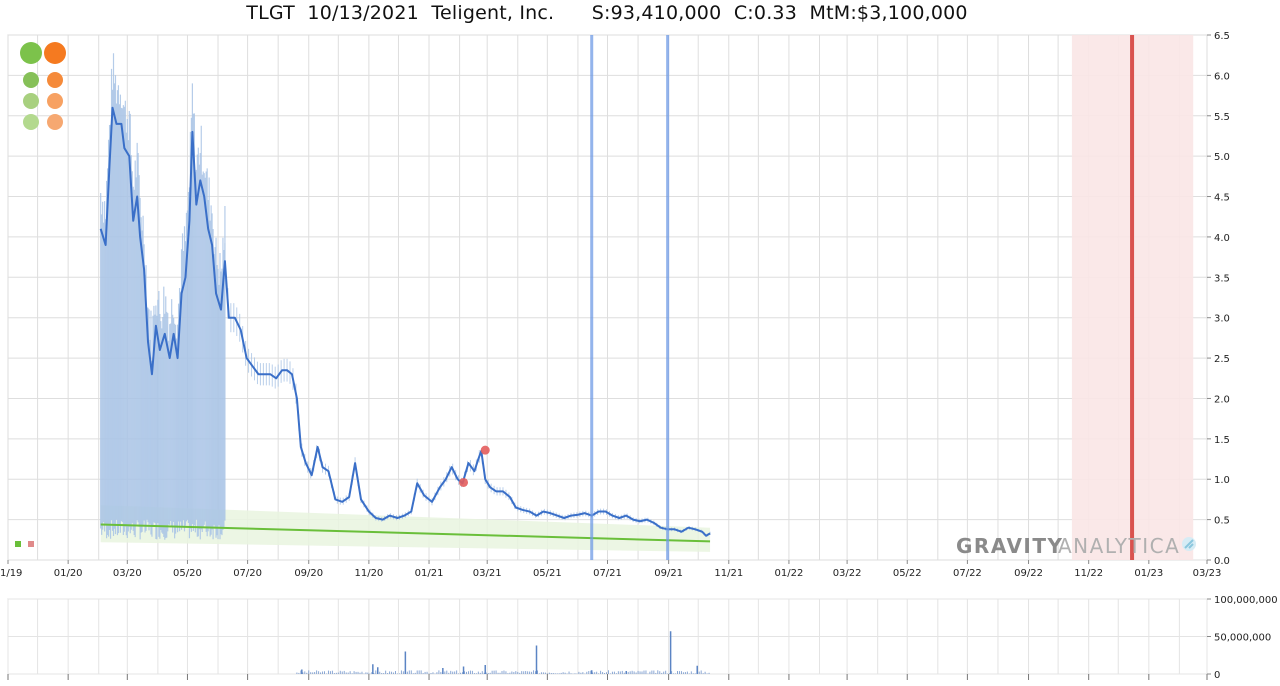 This screenshot has width=1280, height=686. What do you see at coordinates (40, 294) in the screenshot?
I see `controls` at bounding box center [40, 294].